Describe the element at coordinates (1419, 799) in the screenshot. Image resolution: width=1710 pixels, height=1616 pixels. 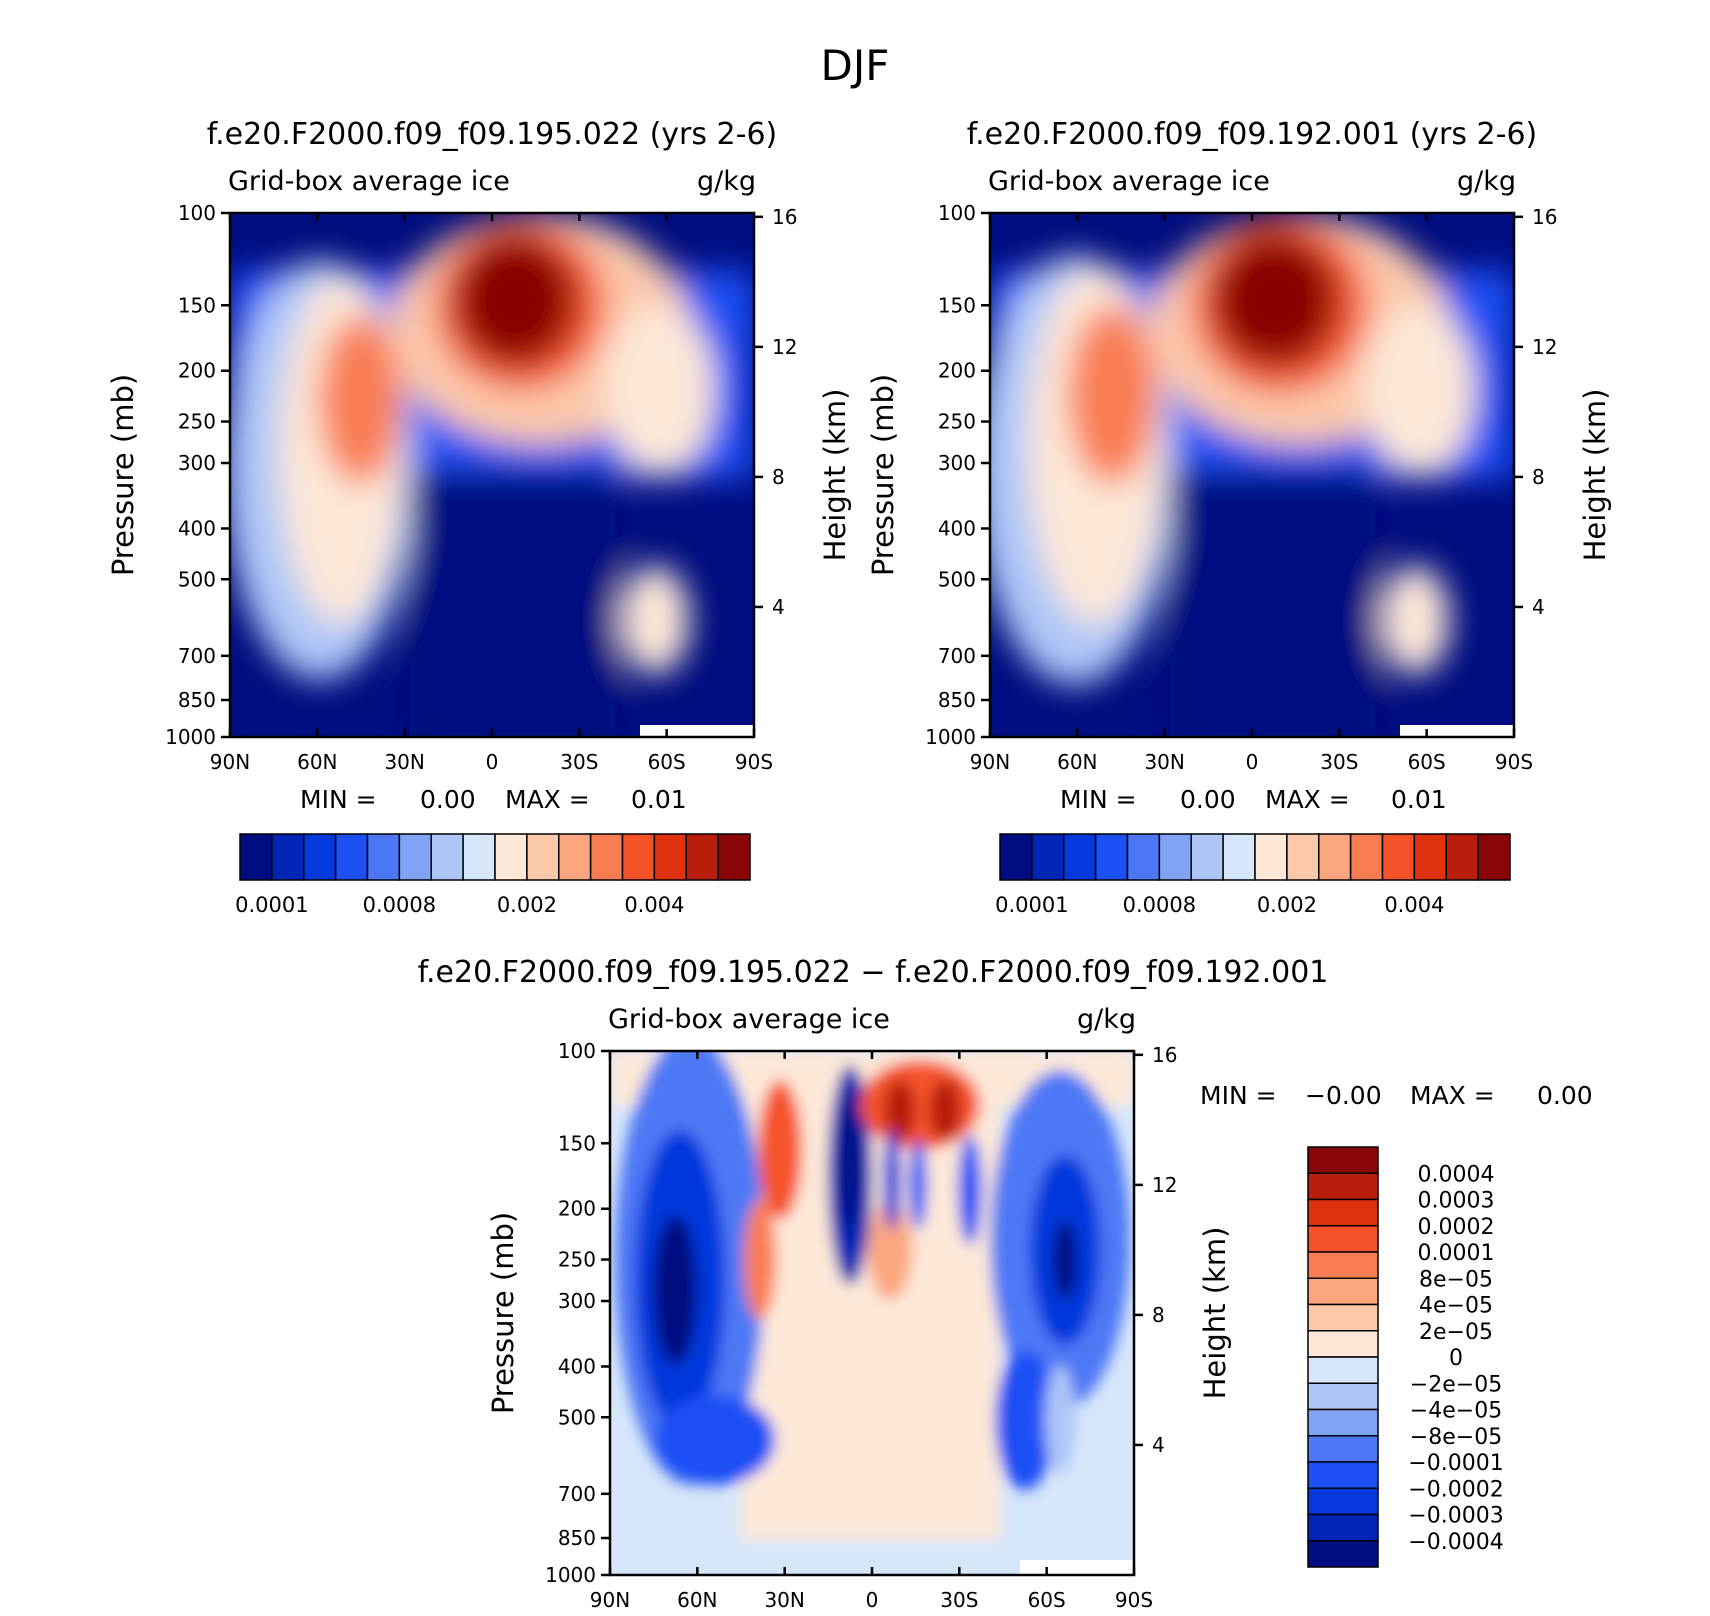
I see `panel-2-max-value: 0.01` at that location.